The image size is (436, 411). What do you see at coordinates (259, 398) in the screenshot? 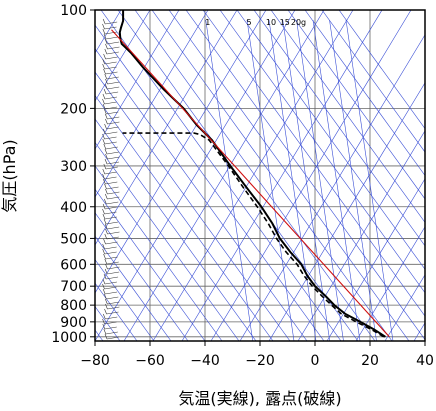
I see `x-axis-label: 気温(実線), 露点(破線)` at bounding box center [259, 398].